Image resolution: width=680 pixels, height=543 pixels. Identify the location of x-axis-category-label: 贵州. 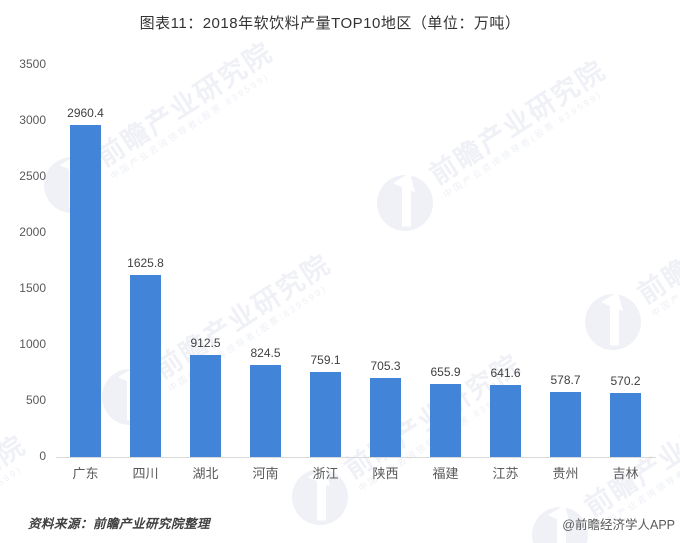
(565, 473).